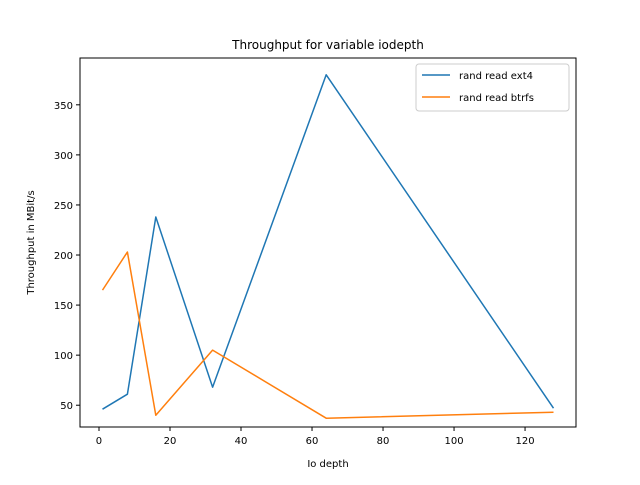  Describe the element at coordinates (496, 98) in the screenshot. I see `legend-label-btrfs: rand read btrfs` at that location.